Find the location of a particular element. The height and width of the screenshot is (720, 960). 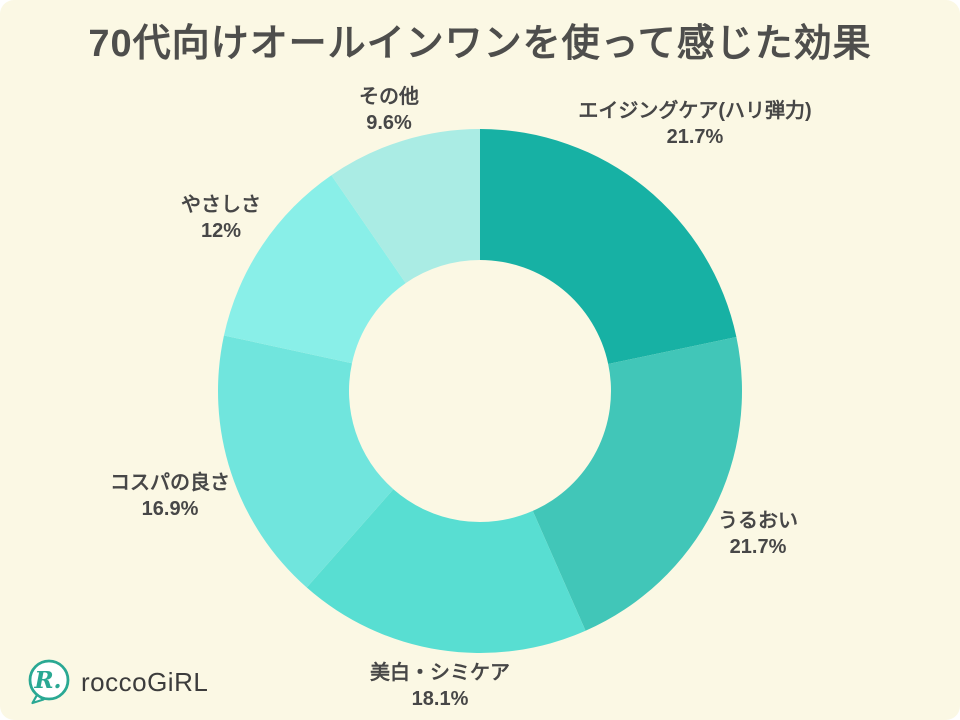

svg-text: R. is located at coordinates (47, 680).